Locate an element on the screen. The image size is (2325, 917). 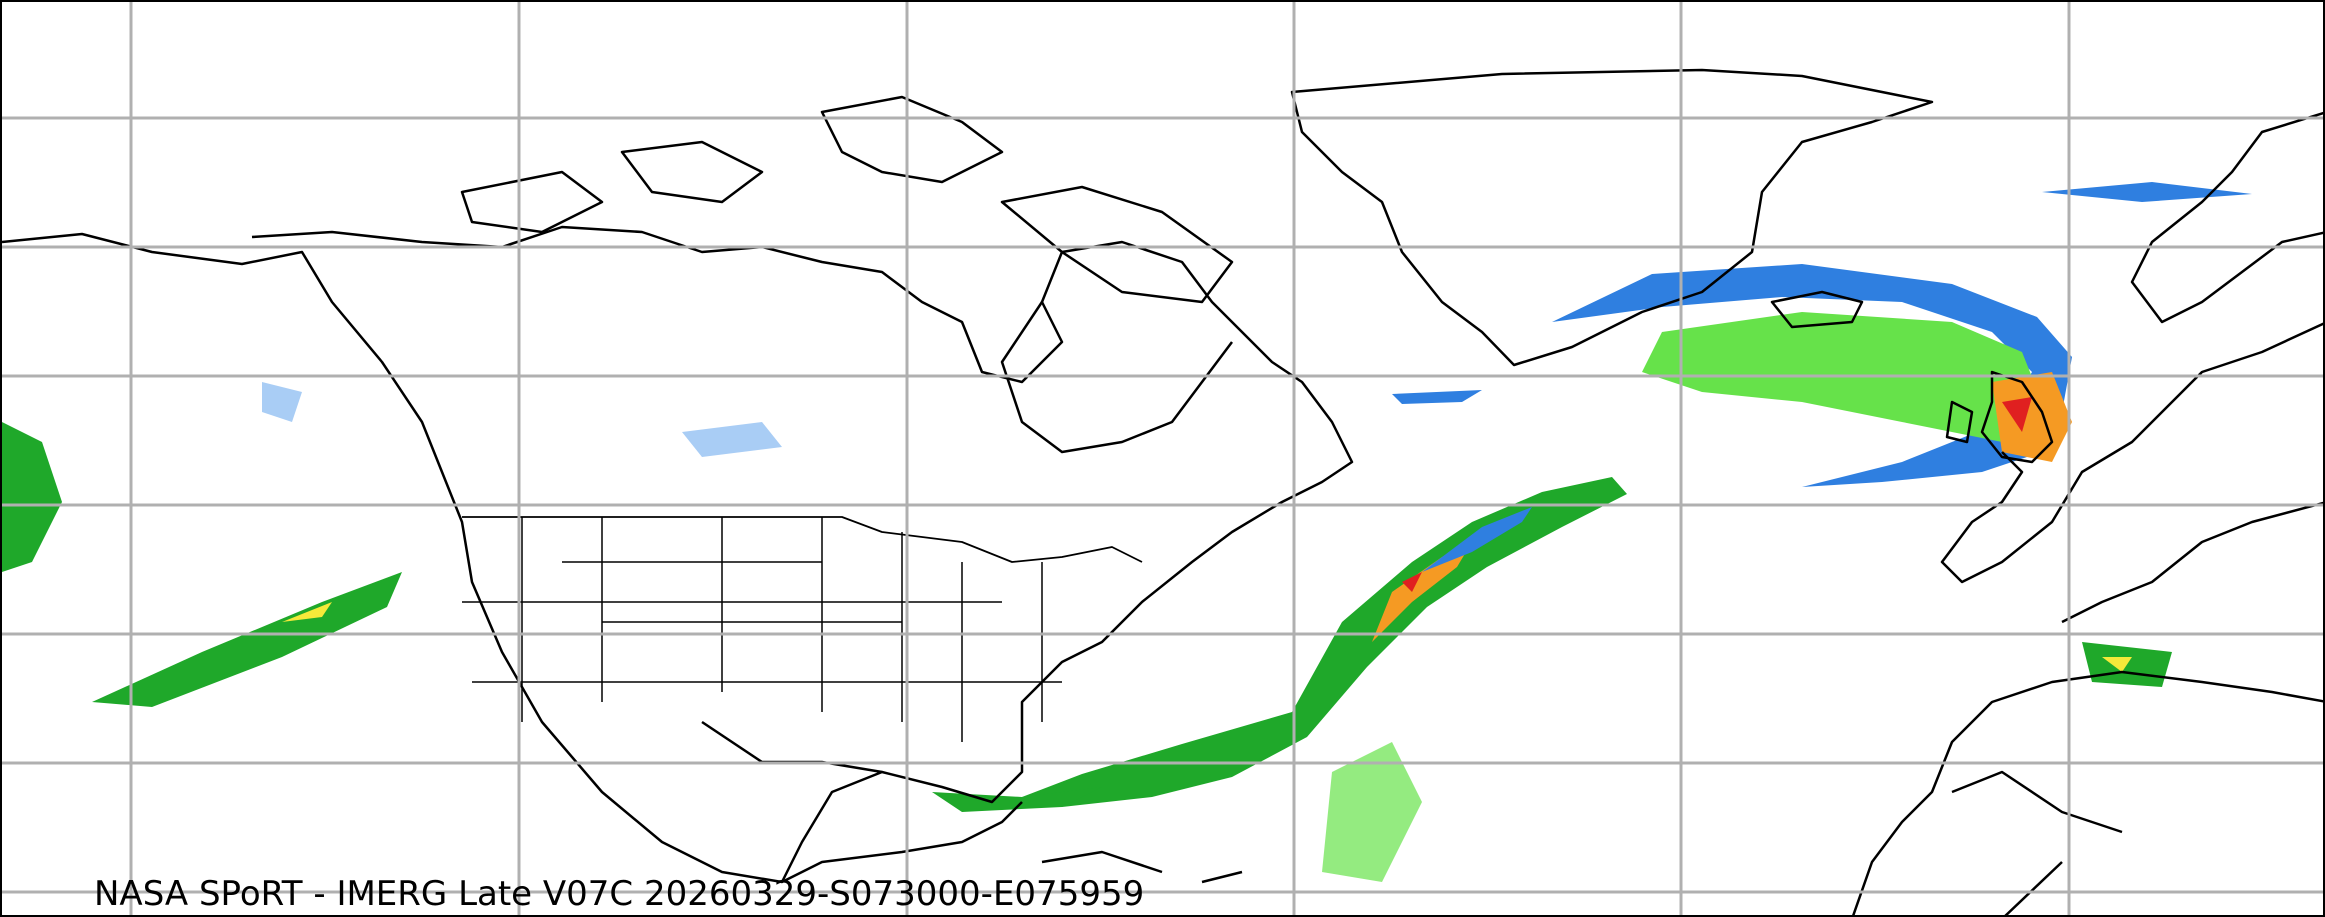
frontal-intense-rain is located at coordinates (1412, 582).